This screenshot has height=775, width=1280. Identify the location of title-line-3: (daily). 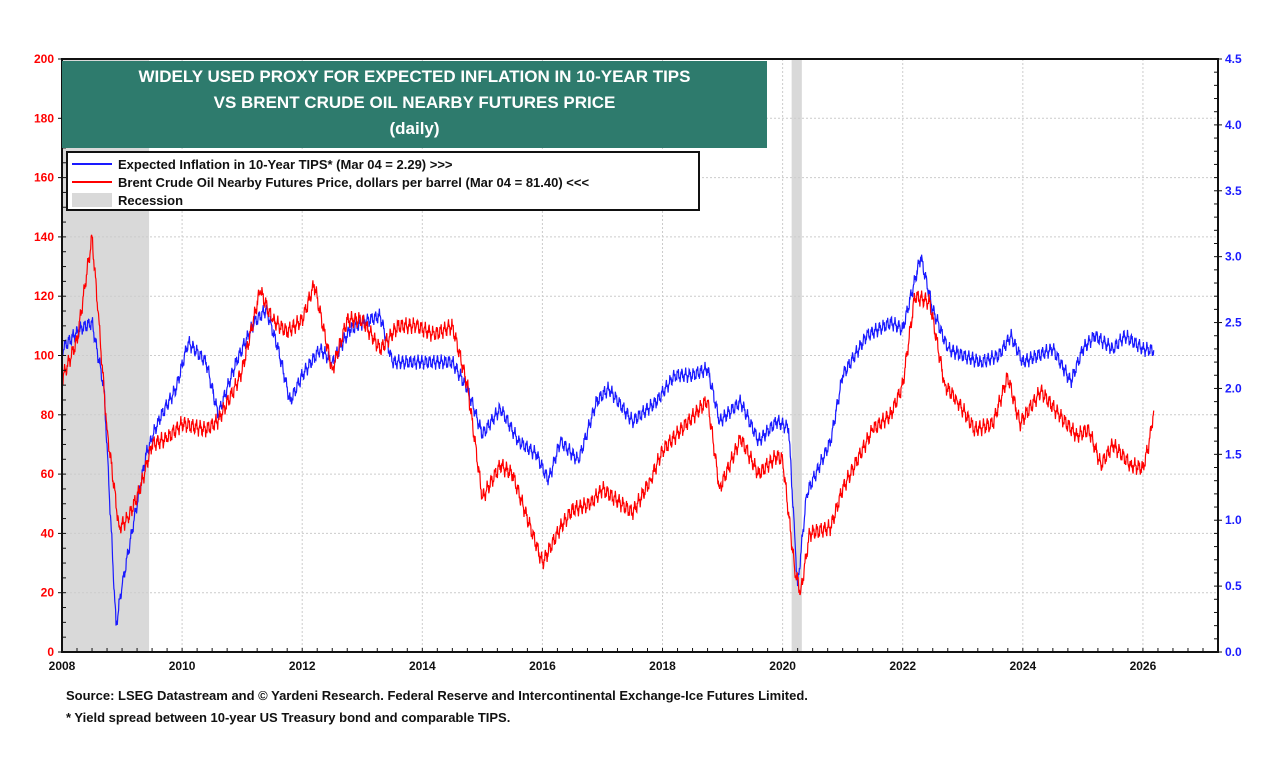
(414, 128).